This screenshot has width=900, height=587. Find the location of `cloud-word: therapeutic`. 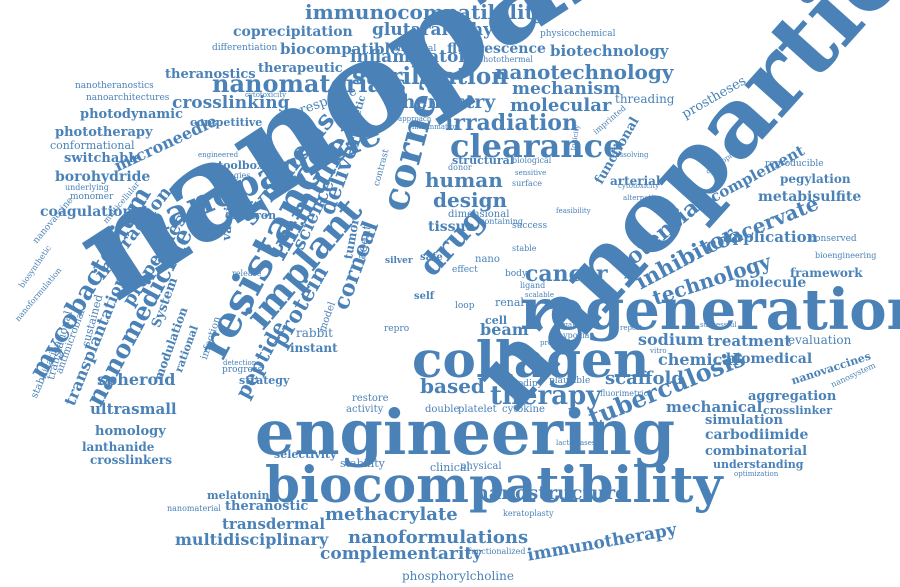

cloud-word: therapeutic is located at coordinates (300, 68).